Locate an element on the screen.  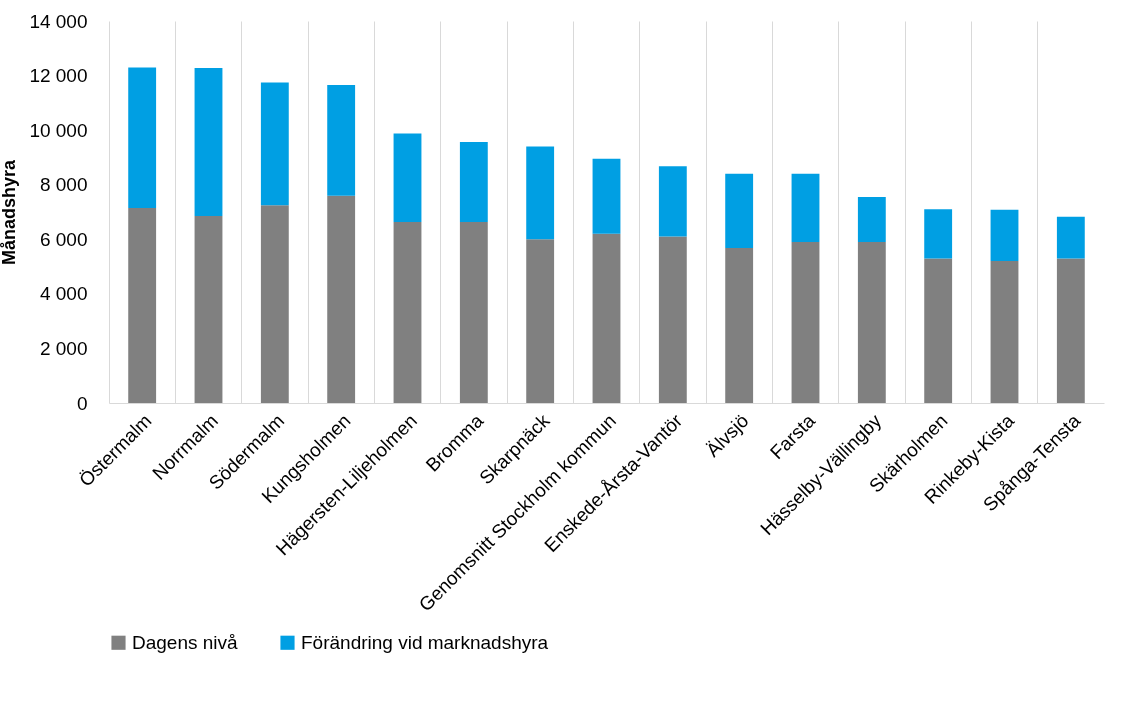
y-tick-label: 8 000 is located at coordinates (63, 185).